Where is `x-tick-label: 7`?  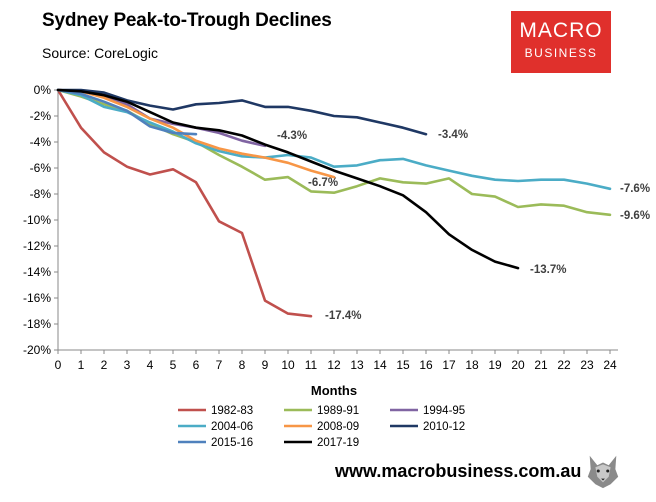 x-tick-label: 7 is located at coordinates (219, 365).